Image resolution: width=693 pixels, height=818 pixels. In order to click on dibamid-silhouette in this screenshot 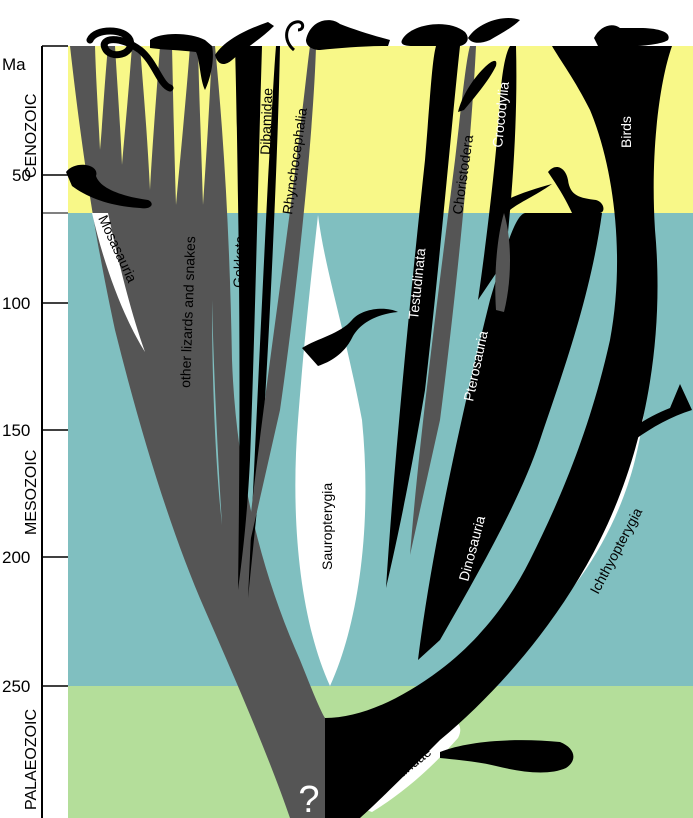, I will do `click(295, 36)`.